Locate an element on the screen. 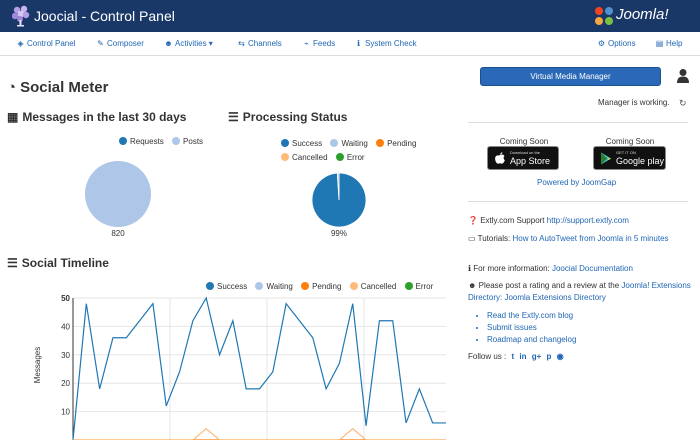 This screenshot has height=440, width=700. monitor-icon: ▭ is located at coordinates (472, 238).